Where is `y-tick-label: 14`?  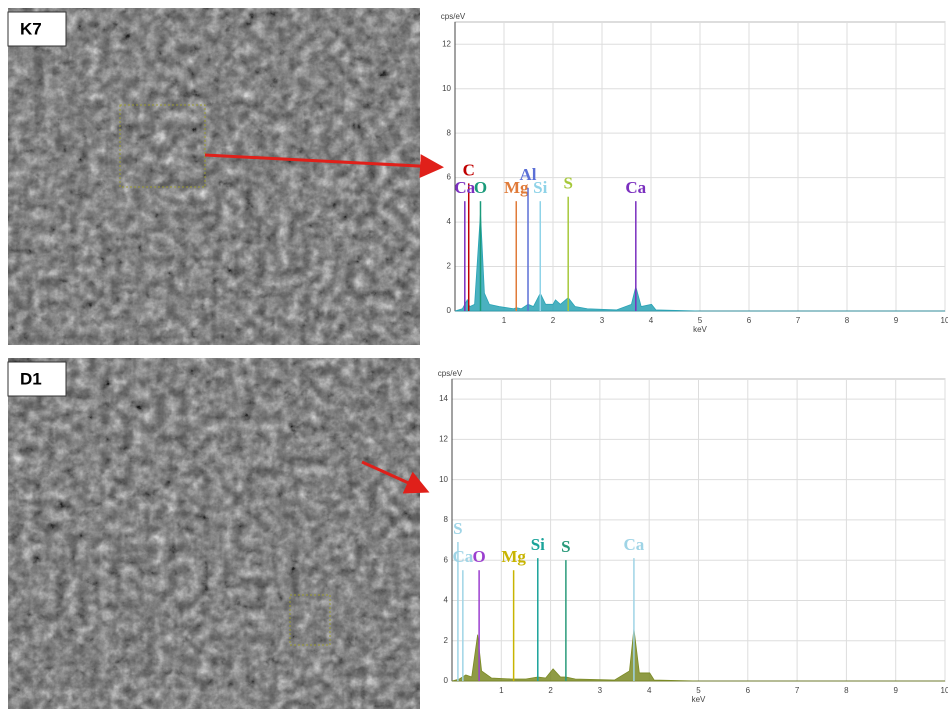 y-tick-label: 14 is located at coordinates (443, 398).